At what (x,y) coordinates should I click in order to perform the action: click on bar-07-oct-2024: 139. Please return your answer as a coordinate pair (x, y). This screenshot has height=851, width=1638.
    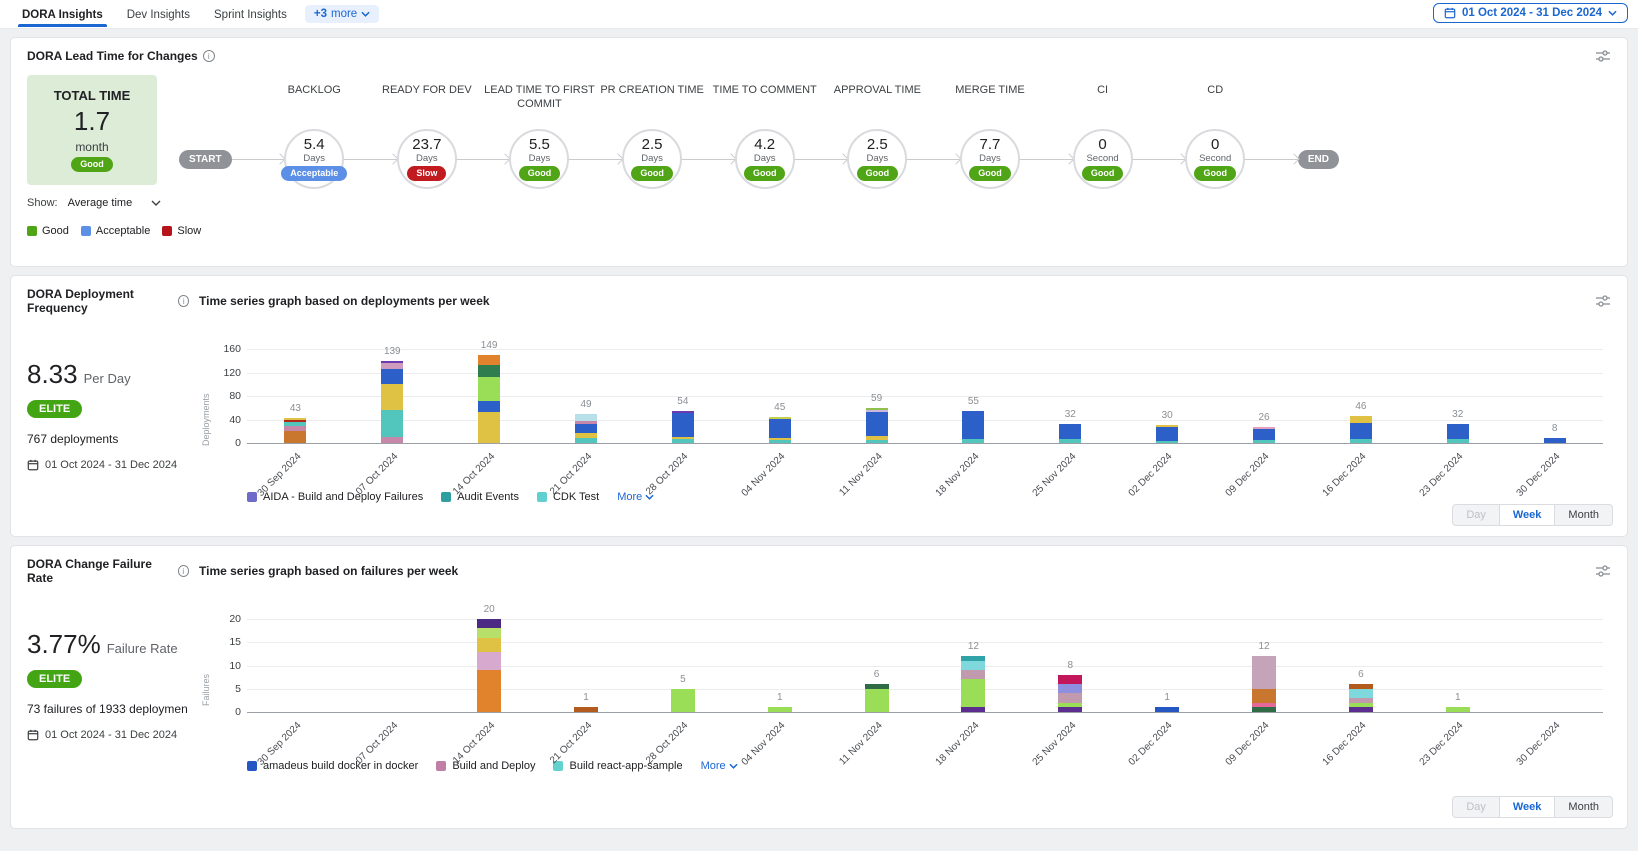
    Looking at the image, I should click on (392, 394).